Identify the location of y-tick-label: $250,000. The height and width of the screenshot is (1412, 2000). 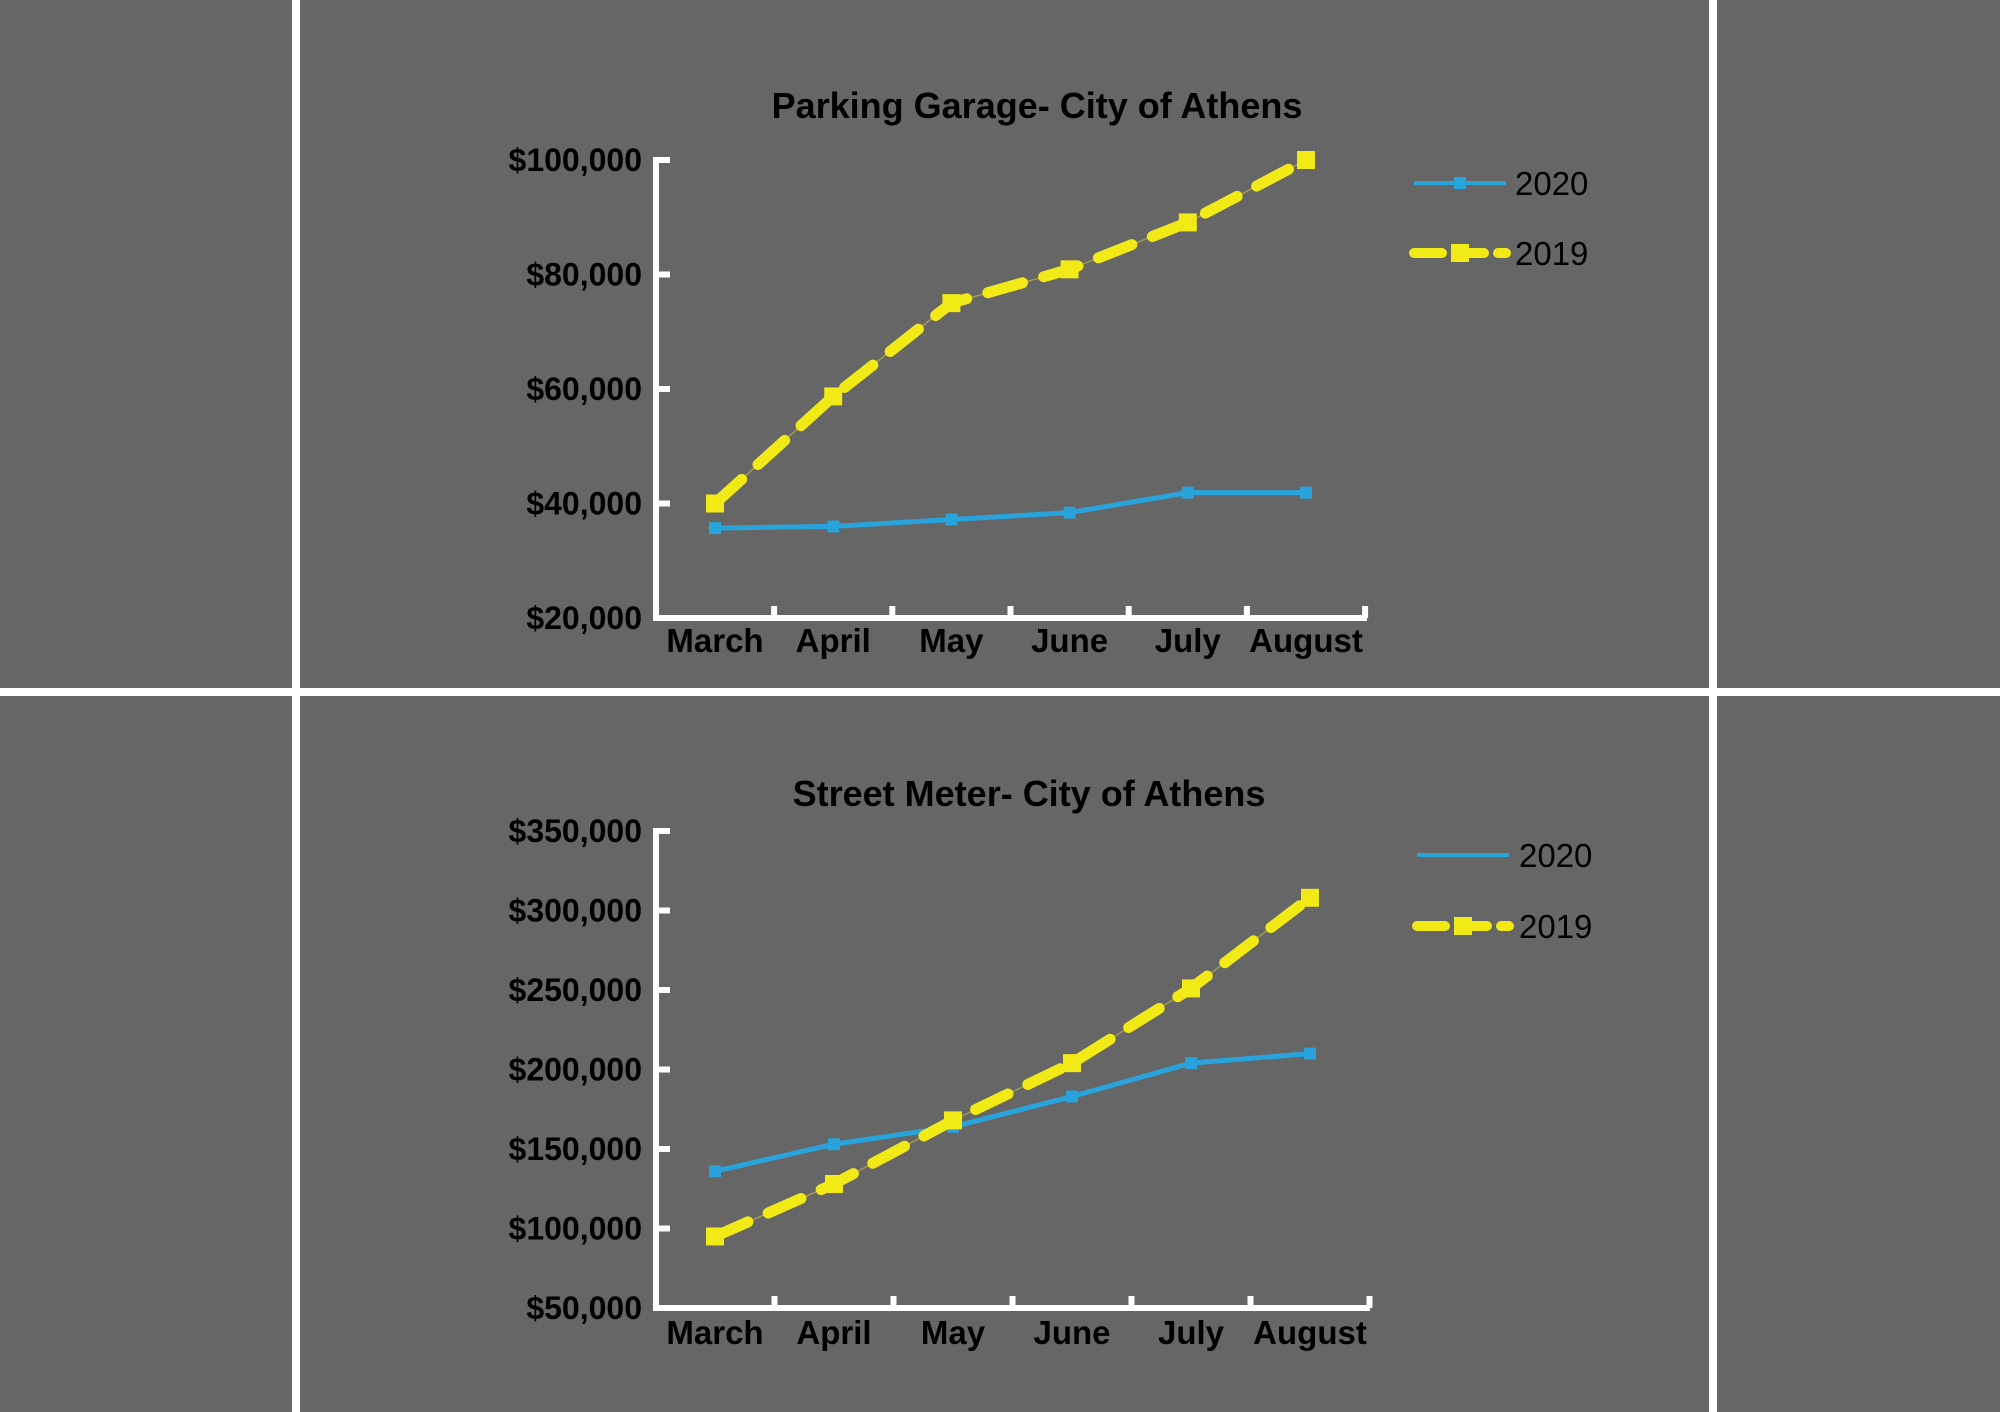
(575, 990).